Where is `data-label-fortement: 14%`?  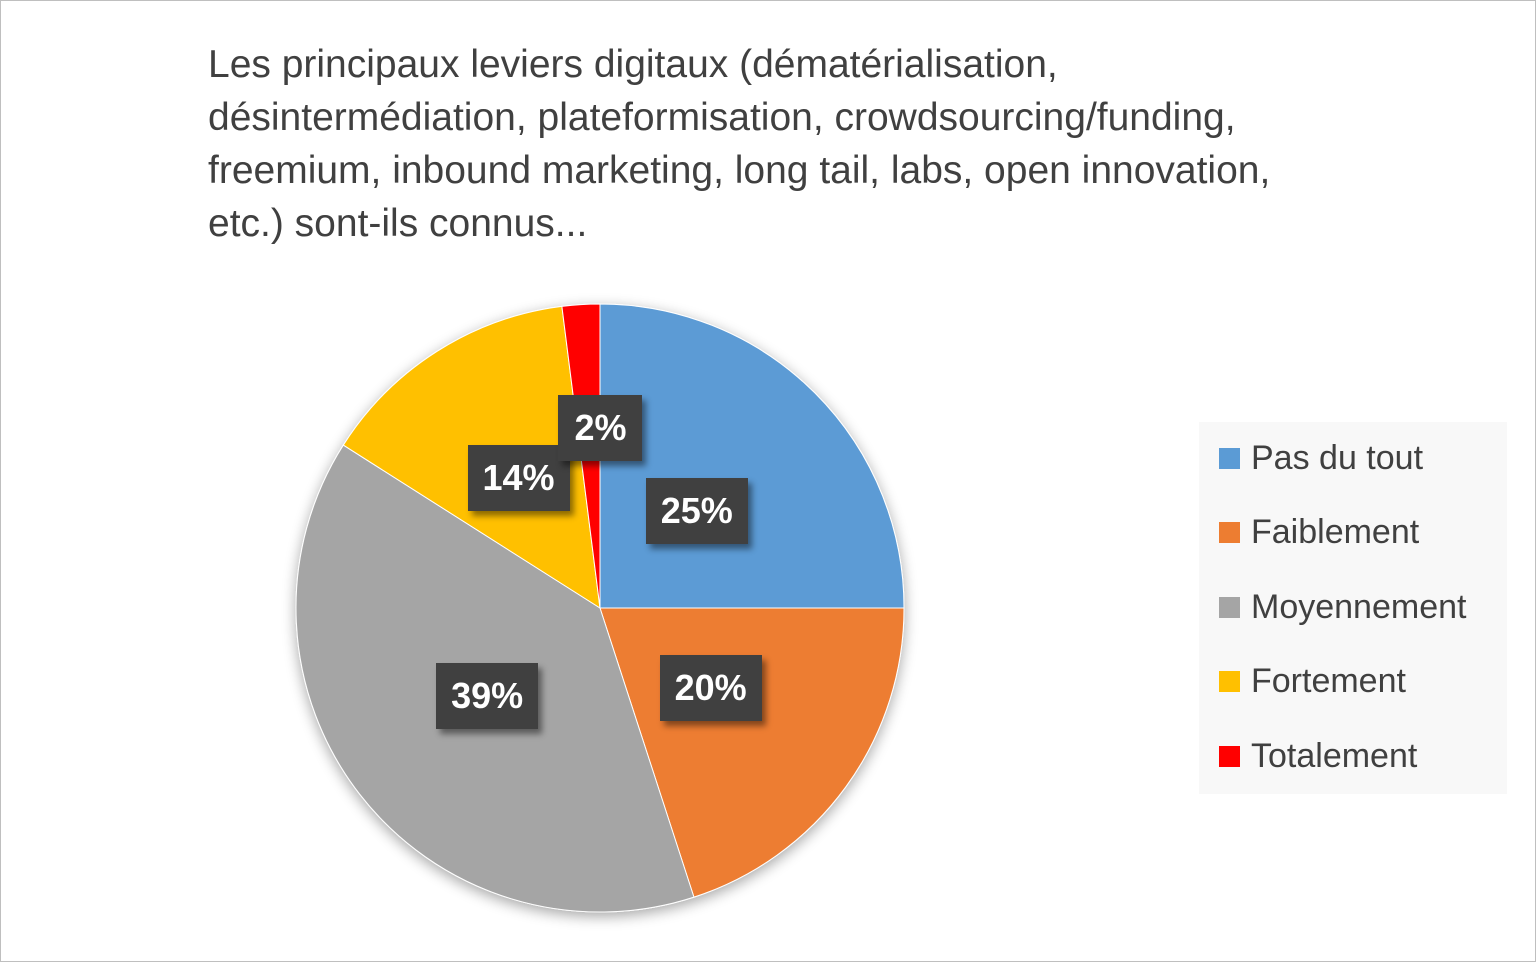 data-label-fortement: 14% is located at coordinates (518, 477).